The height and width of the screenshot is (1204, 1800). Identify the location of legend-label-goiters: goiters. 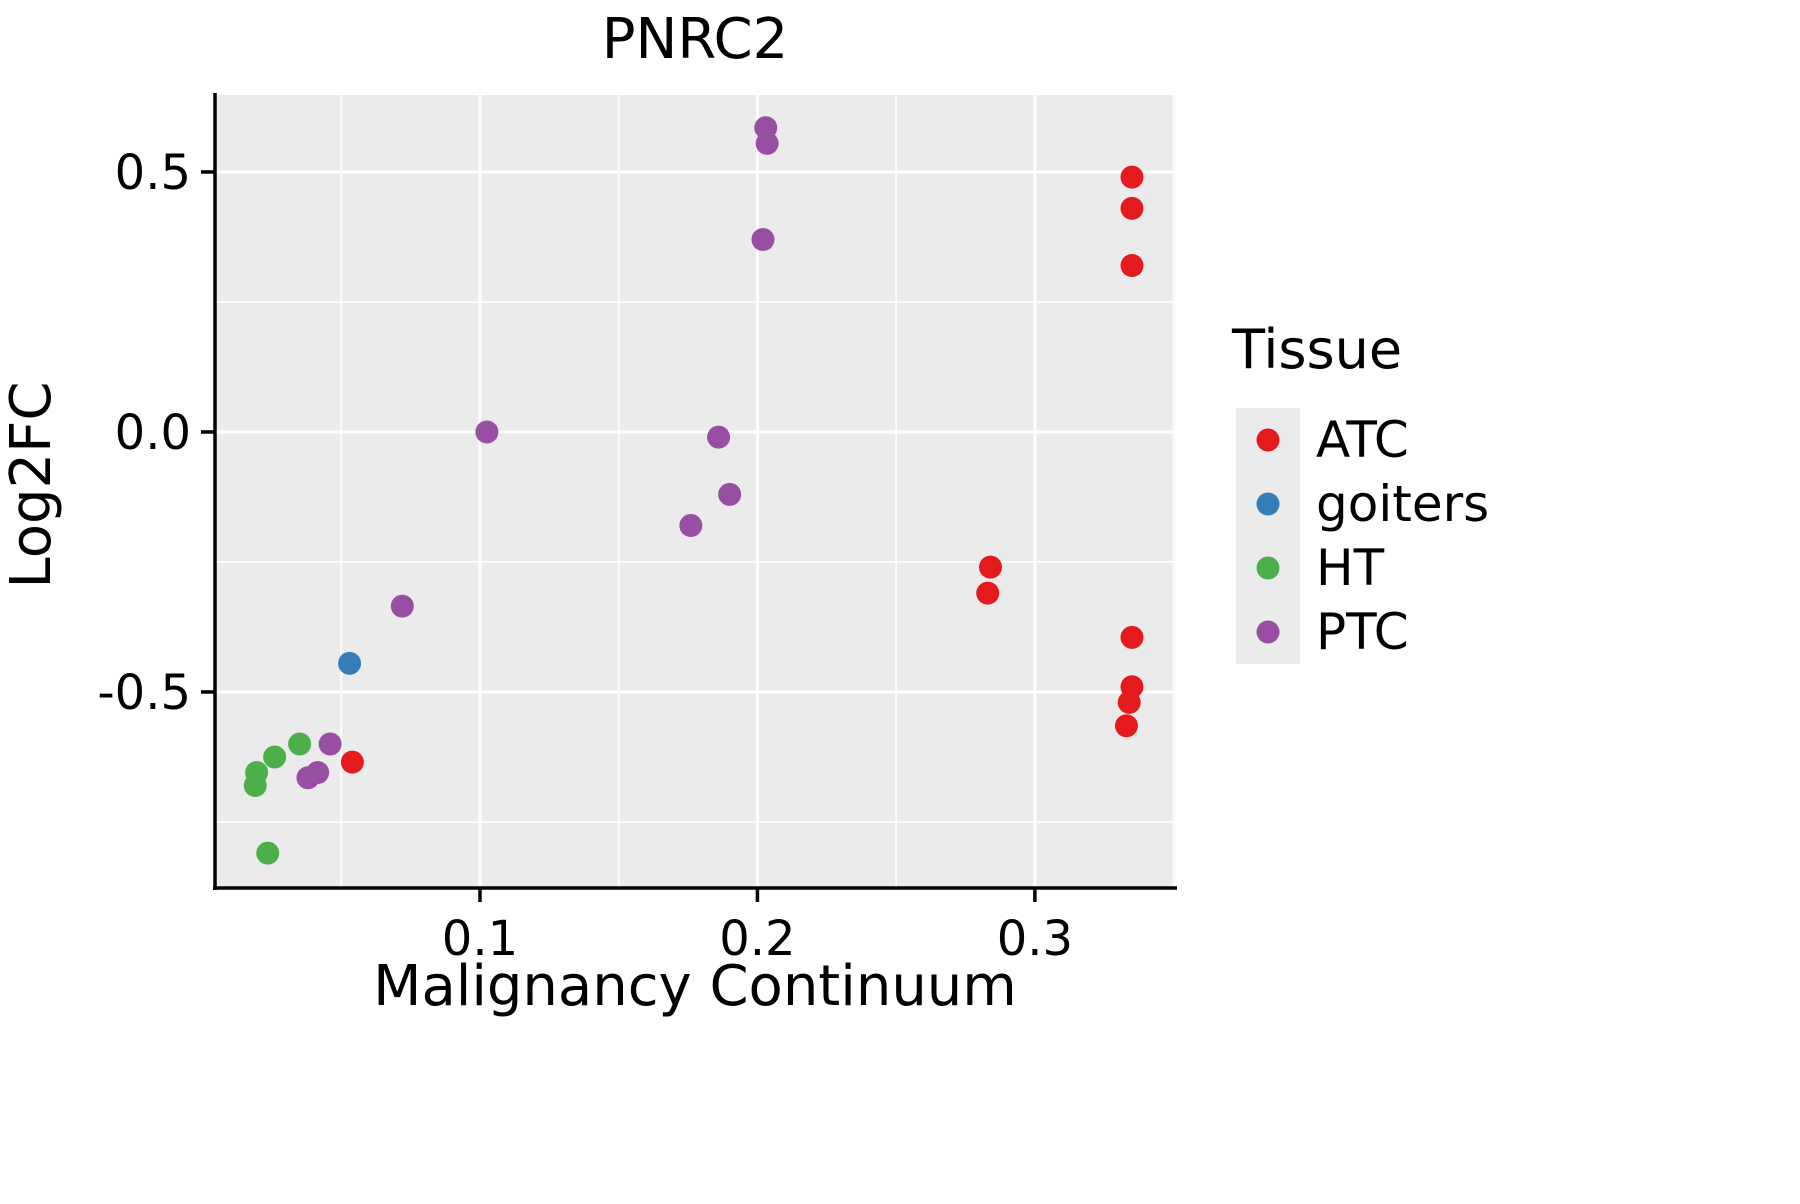
(1402, 504).